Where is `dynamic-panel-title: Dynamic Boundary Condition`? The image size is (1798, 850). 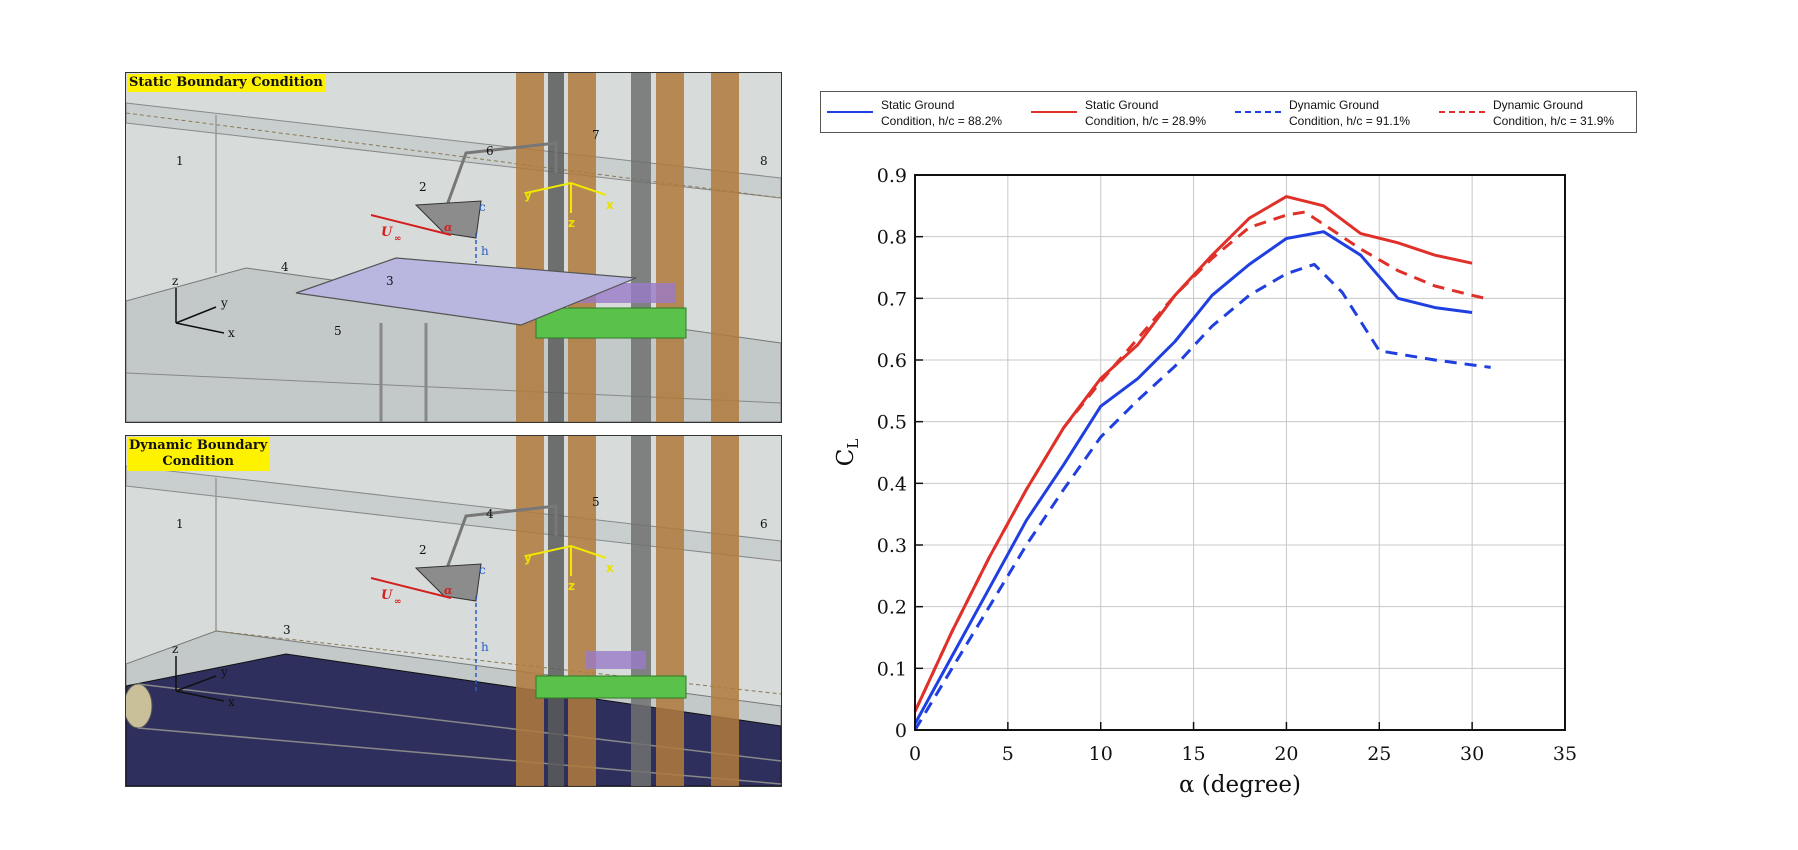 dynamic-panel-title: Dynamic Boundary Condition is located at coordinates (198, 454).